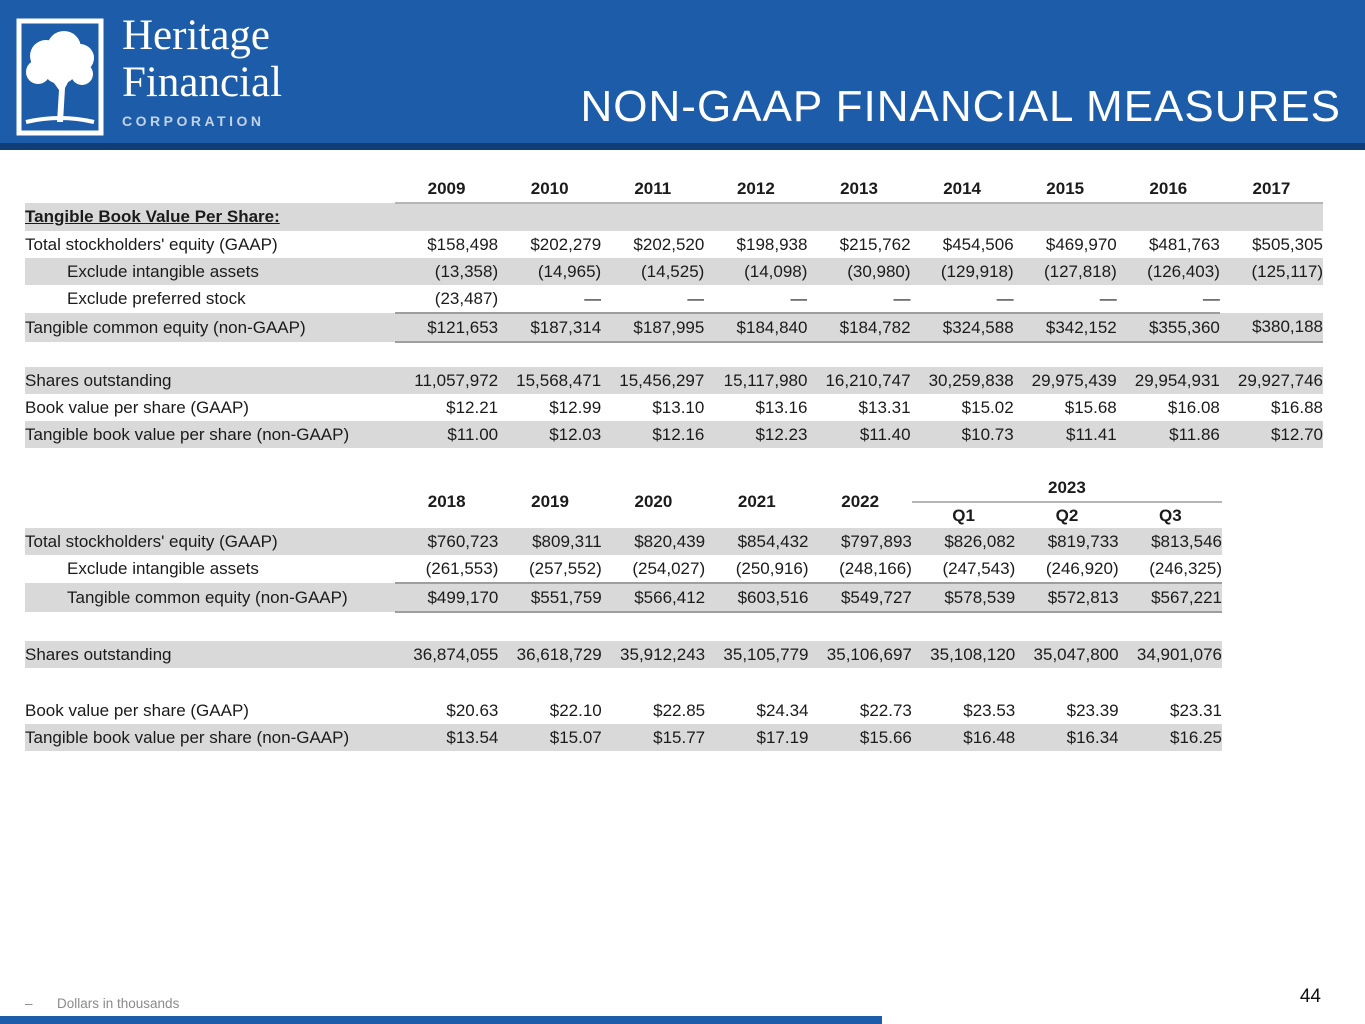 Image resolution: width=1365 pixels, height=1024 pixels. What do you see at coordinates (1170, 569) in the screenshot?
I see `table-cell: (246,325)` at bounding box center [1170, 569].